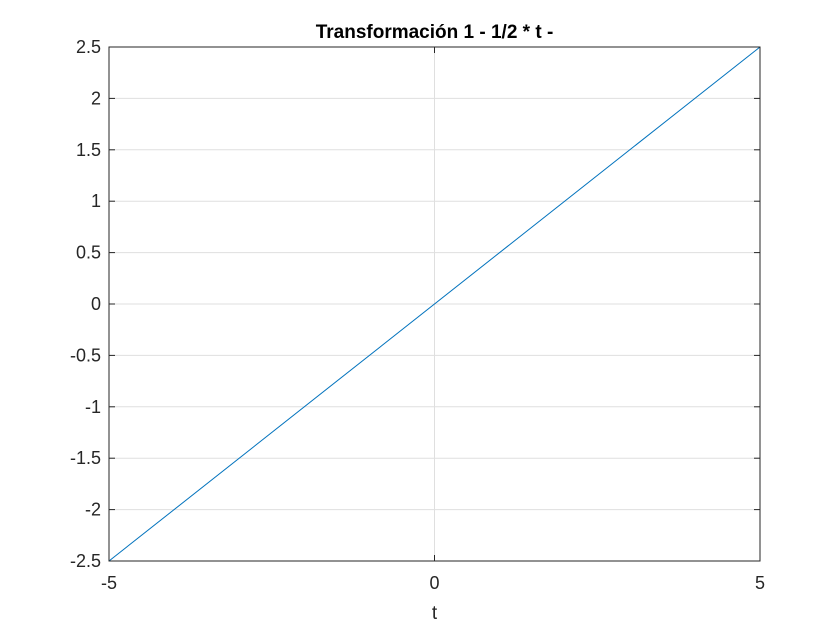 This screenshot has height=635, width=840. I want to click on y-tick-label: -2, so click(93, 510).